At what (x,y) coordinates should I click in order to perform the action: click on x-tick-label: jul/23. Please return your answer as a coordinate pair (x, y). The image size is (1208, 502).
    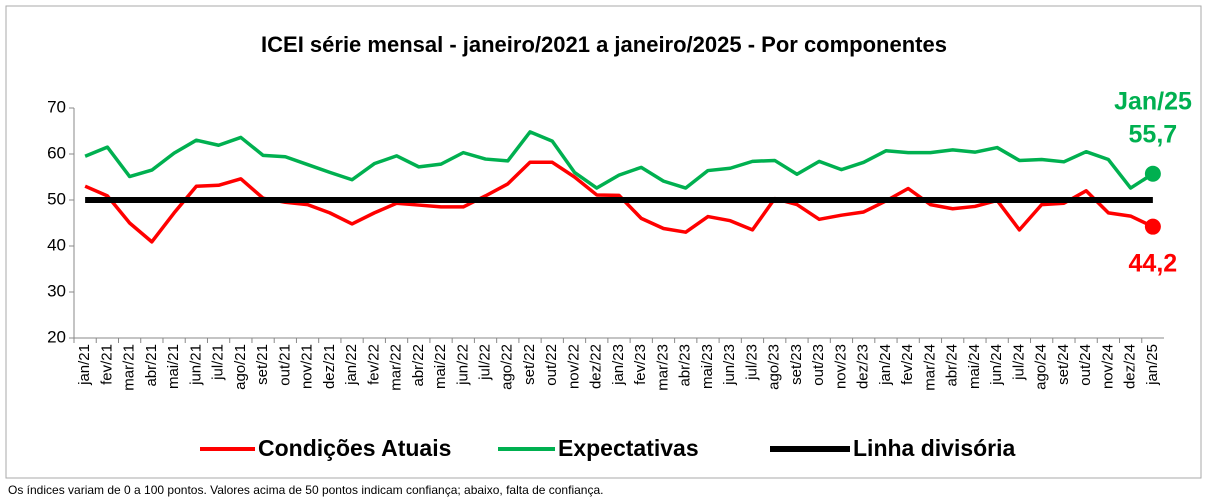
    Looking at the image, I should click on (751, 362).